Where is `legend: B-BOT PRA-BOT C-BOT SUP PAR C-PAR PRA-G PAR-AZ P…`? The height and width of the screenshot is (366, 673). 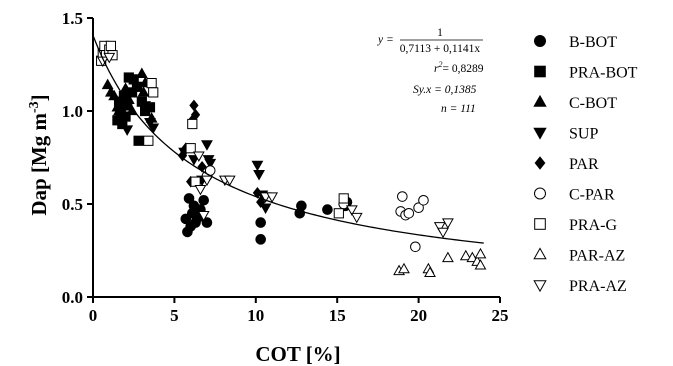 legend: B-BOT PRA-BOT C-BOT SUP PAR C-PAR PRA-G PAR-AZ P… is located at coordinates (585, 164).